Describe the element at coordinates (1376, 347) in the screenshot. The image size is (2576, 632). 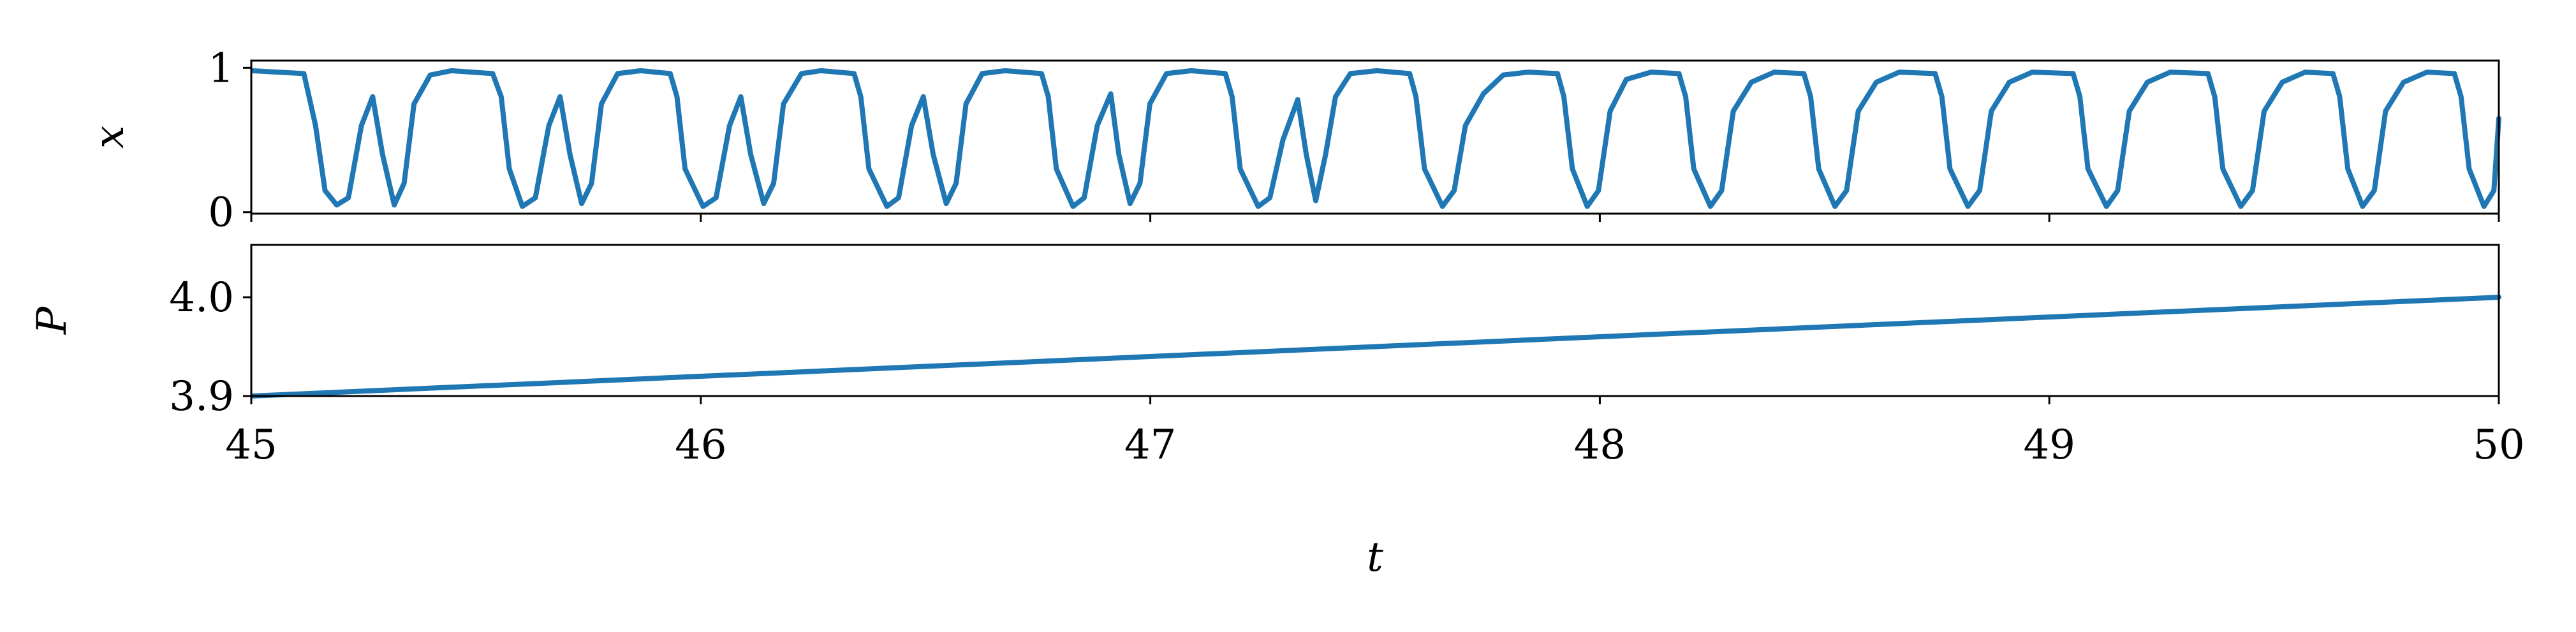
I see `data-line` at that location.